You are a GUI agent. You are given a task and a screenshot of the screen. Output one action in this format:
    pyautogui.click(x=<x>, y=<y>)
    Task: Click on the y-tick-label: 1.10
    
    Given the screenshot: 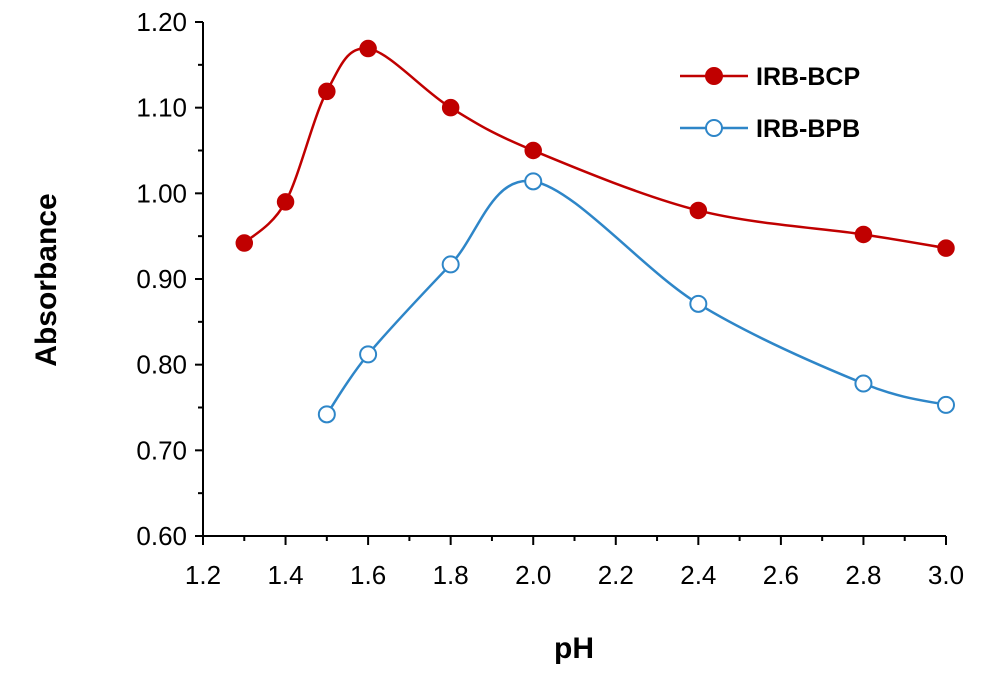 What is the action you would take?
    pyautogui.click(x=161, y=108)
    